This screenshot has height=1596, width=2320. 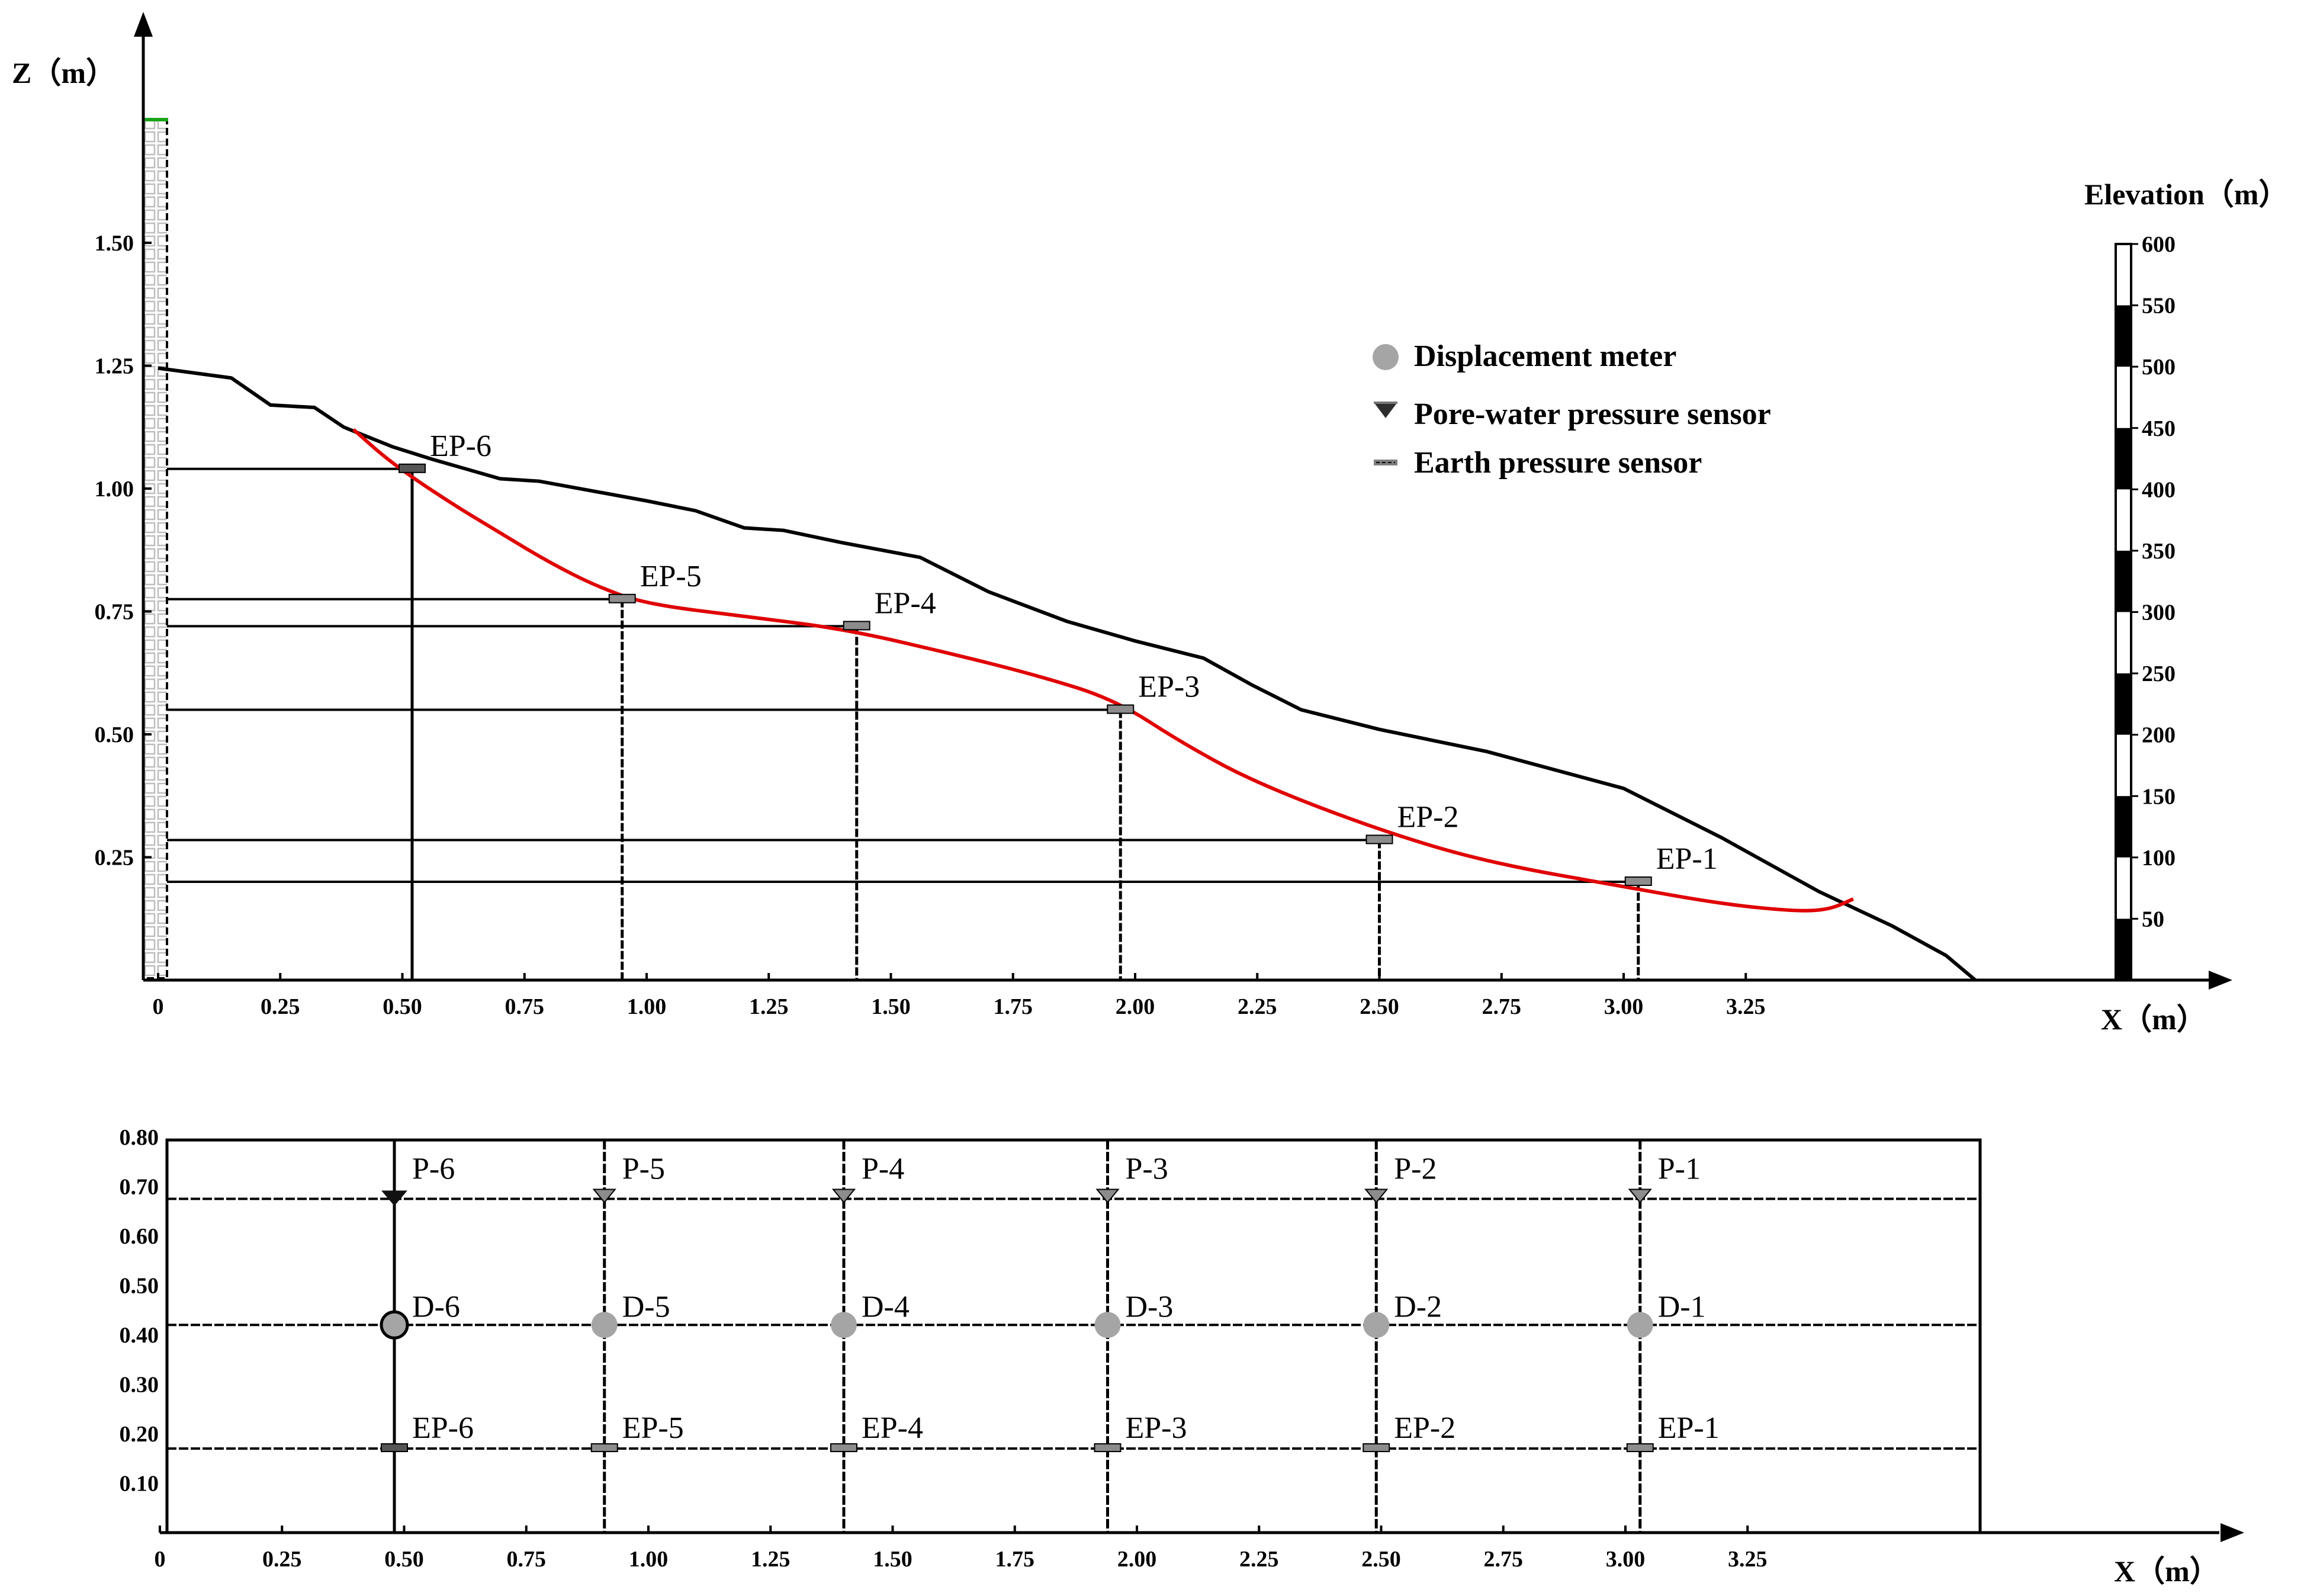 I want to click on pore-water-sensor-label: P-6, so click(x=434, y=1169).